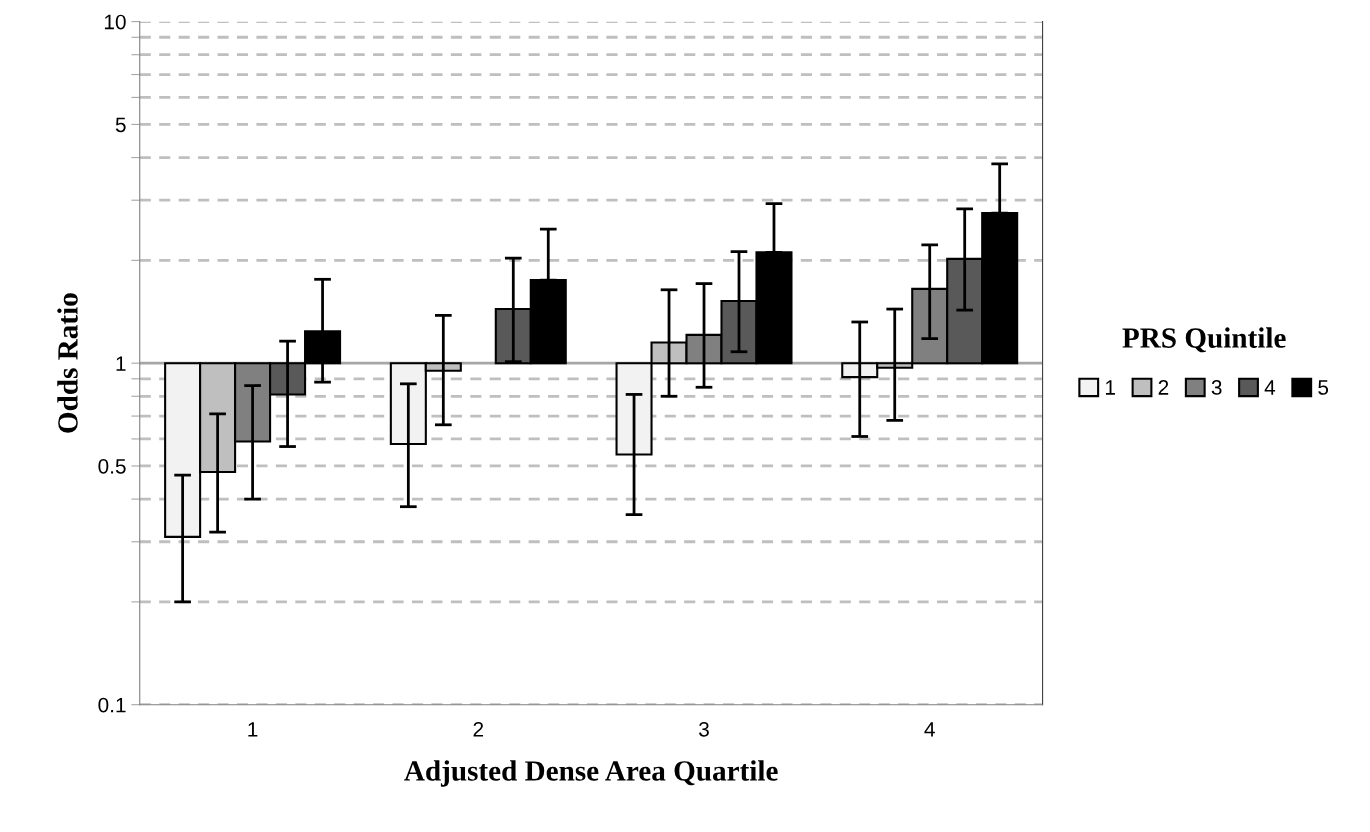 The width and height of the screenshot is (1370, 832). Describe the element at coordinates (112, 705) in the screenshot. I see `y-tick-label: 0.1` at that location.